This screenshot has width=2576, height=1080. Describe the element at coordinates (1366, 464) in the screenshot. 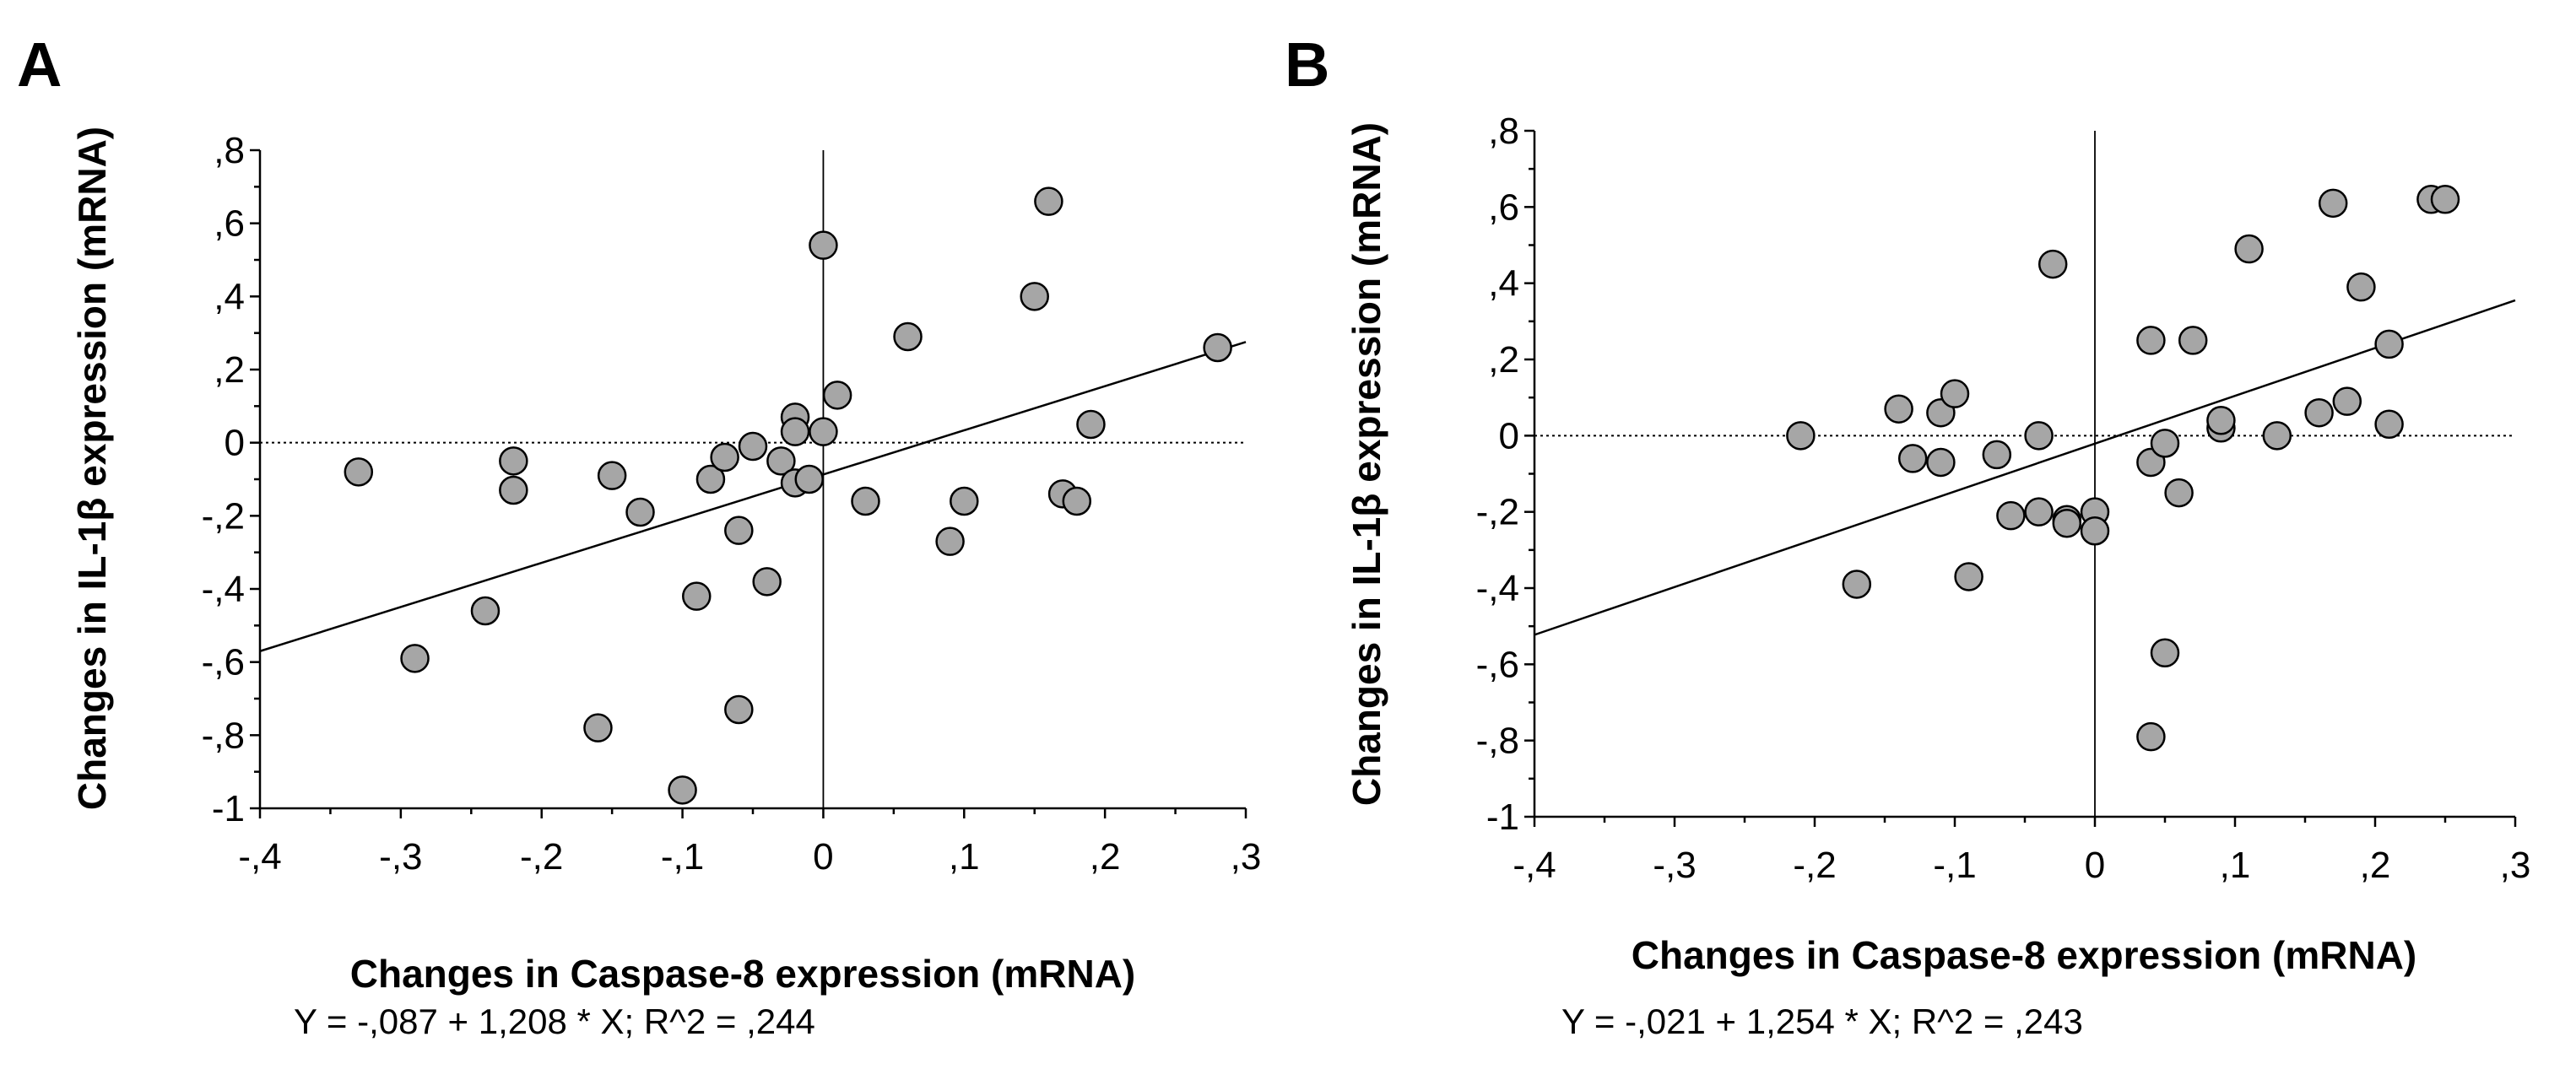

I see `y-axis-title: Changes in IL-1β expression (mRNA)` at that location.